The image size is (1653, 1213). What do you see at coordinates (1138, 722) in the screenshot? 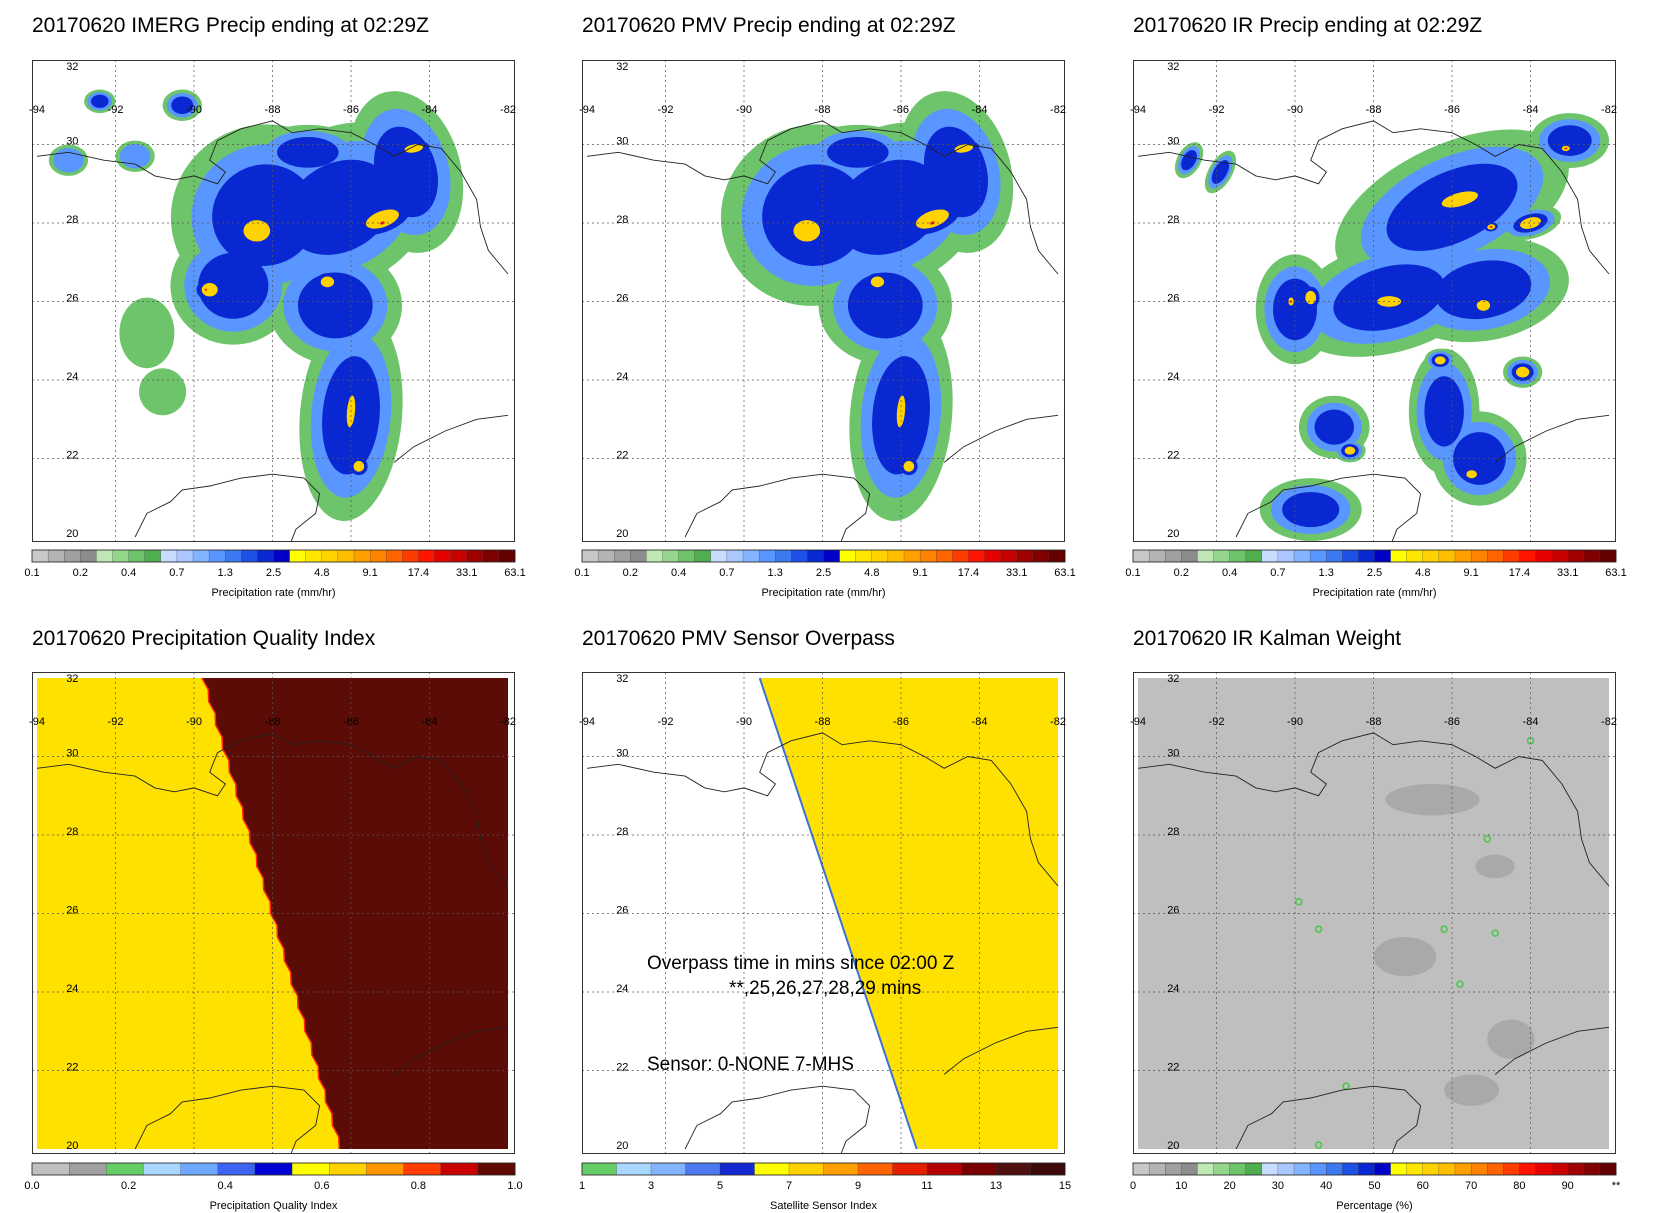
I see `lon-label: -94` at bounding box center [1138, 722].